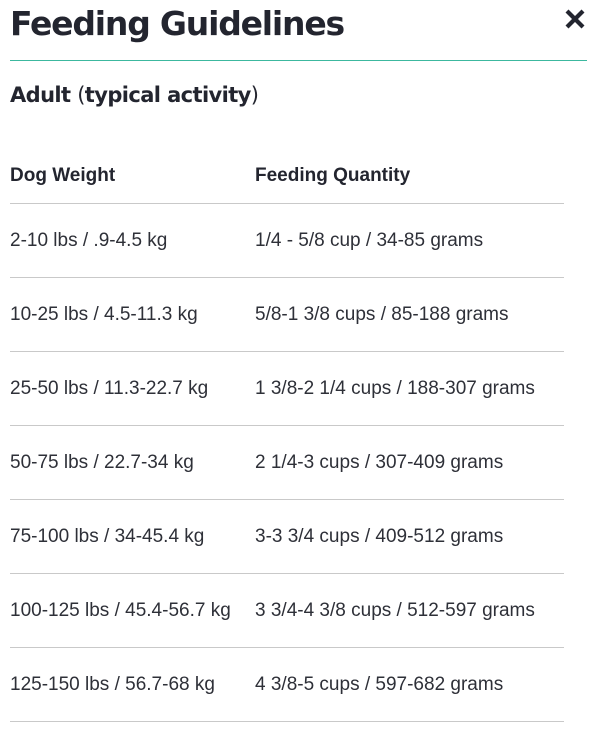 The height and width of the screenshot is (740, 591). Describe the element at coordinates (409, 176) in the screenshot. I see `header-feeding-quantity: Feeding Quantity` at that location.